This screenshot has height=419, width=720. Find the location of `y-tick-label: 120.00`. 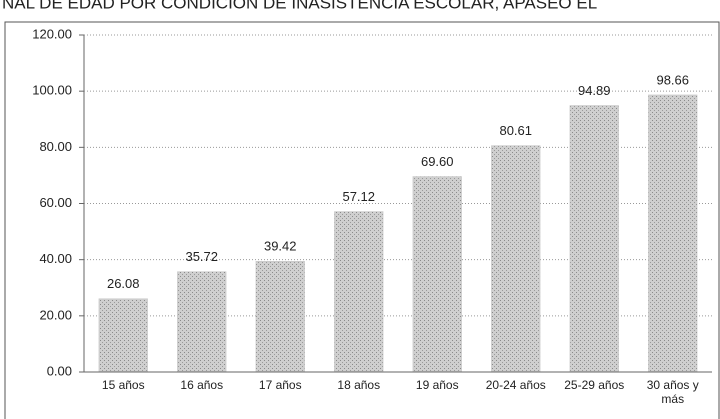

y-tick-label: 120.00 is located at coordinates (52, 33).